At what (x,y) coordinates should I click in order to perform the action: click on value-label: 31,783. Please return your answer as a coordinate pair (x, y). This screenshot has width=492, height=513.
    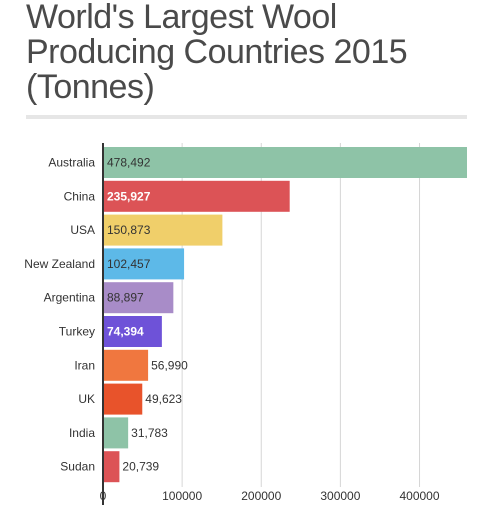
    Looking at the image, I should click on (149, 433).